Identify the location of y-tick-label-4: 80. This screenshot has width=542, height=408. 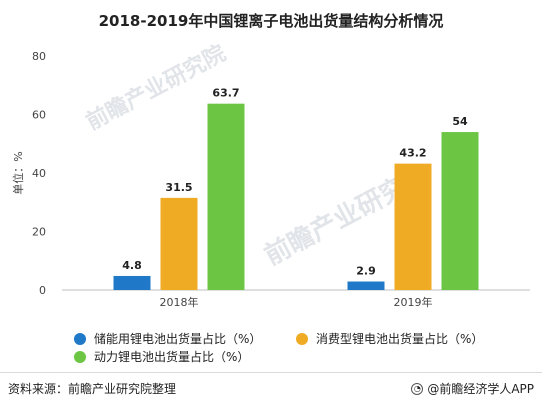
(39, 56).